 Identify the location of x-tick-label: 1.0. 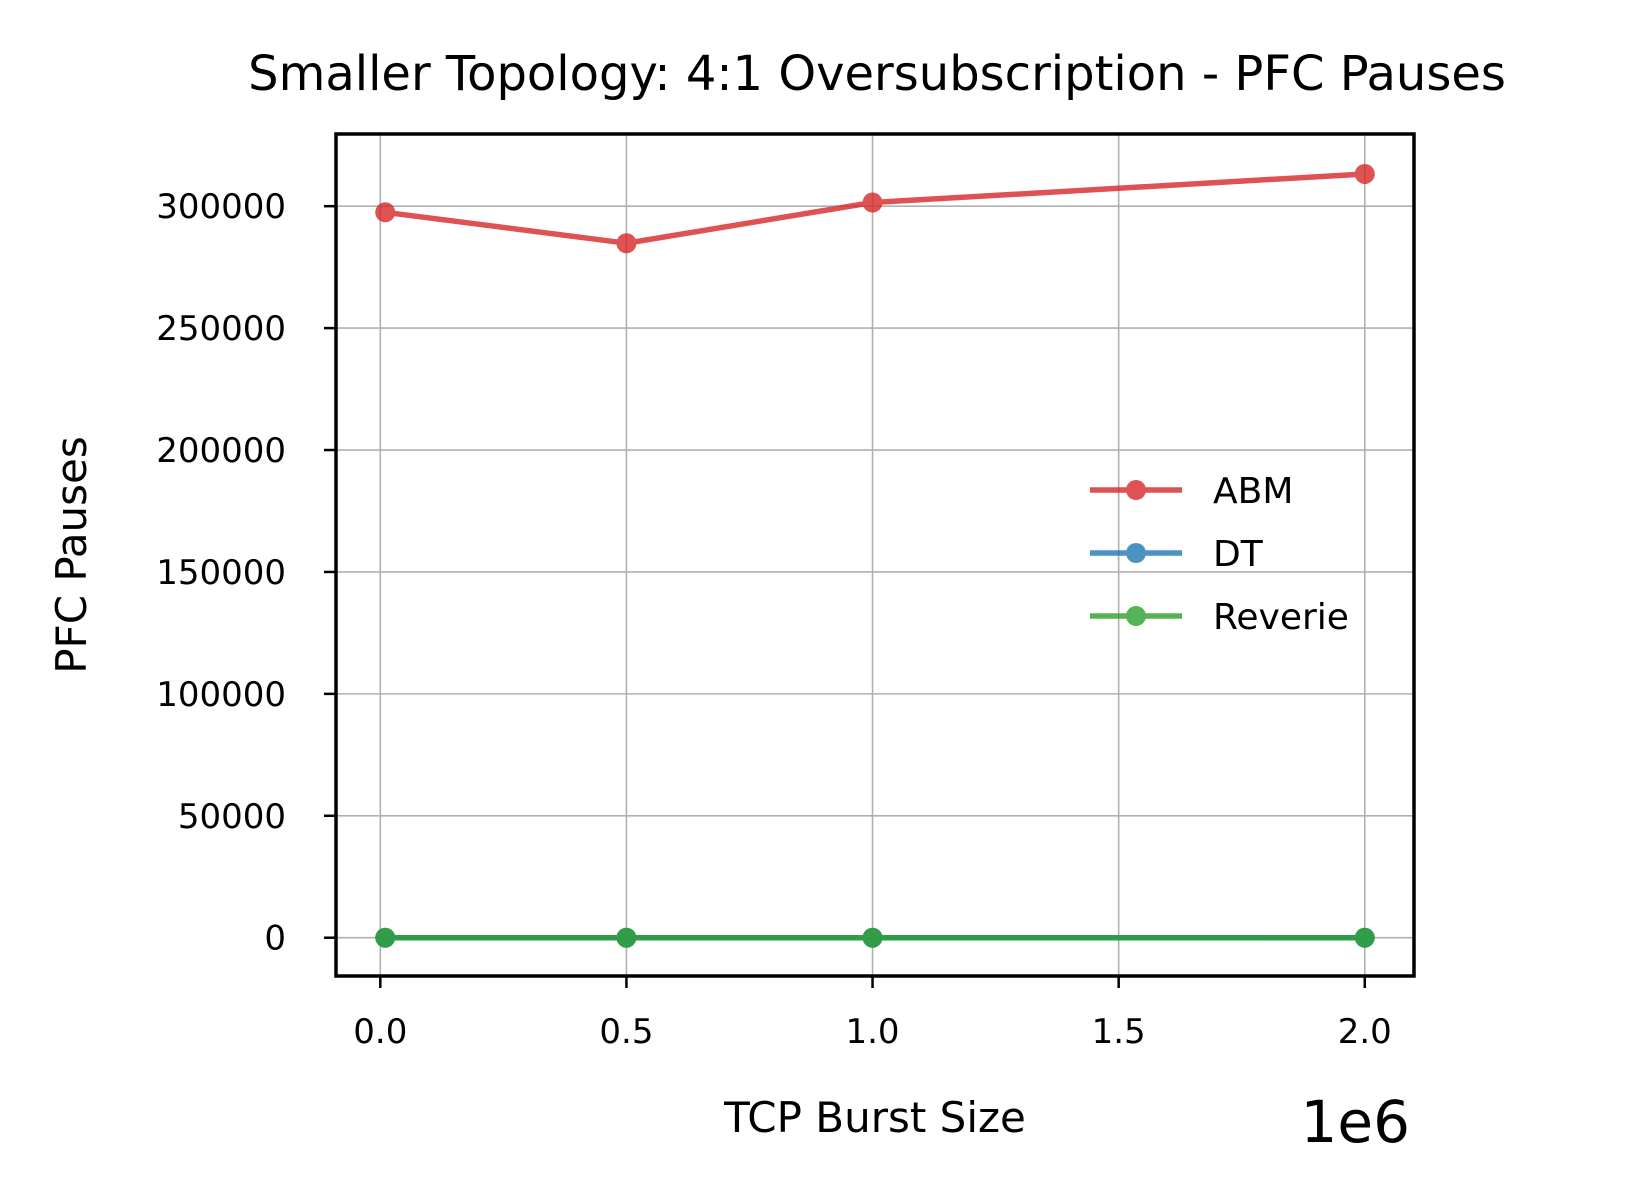
(872, 1032).